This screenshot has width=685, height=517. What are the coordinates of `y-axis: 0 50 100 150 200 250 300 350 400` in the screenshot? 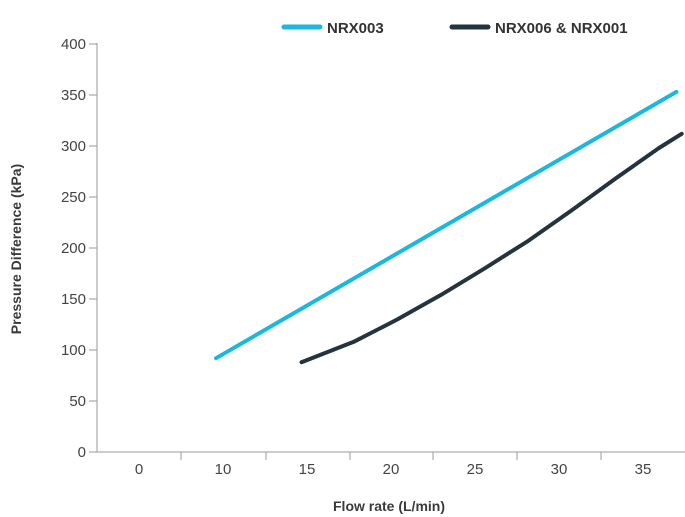 It's located at (79, 248).